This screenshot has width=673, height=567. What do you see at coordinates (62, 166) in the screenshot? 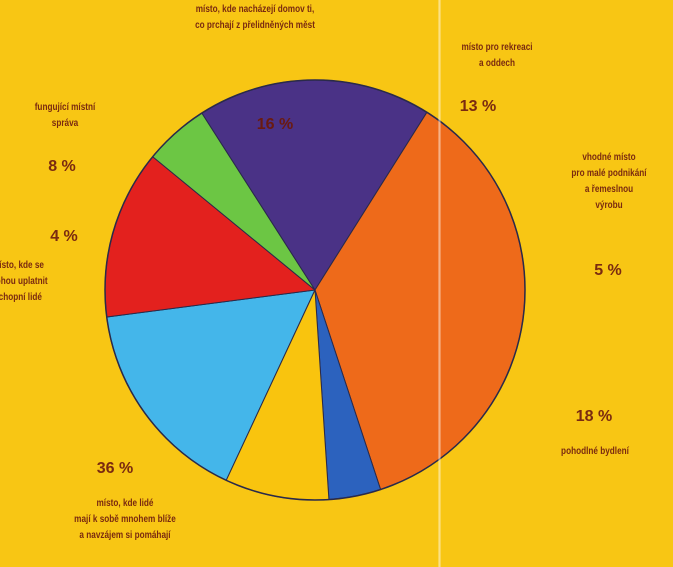
I see `pct-local-administration: 8 %` at bounding box center [62, 166].